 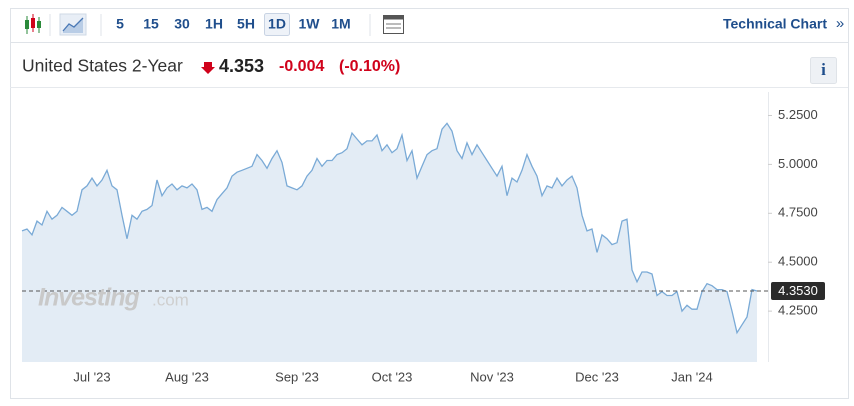 I want to click on interval-button: 30, so click(x=182, y=24).